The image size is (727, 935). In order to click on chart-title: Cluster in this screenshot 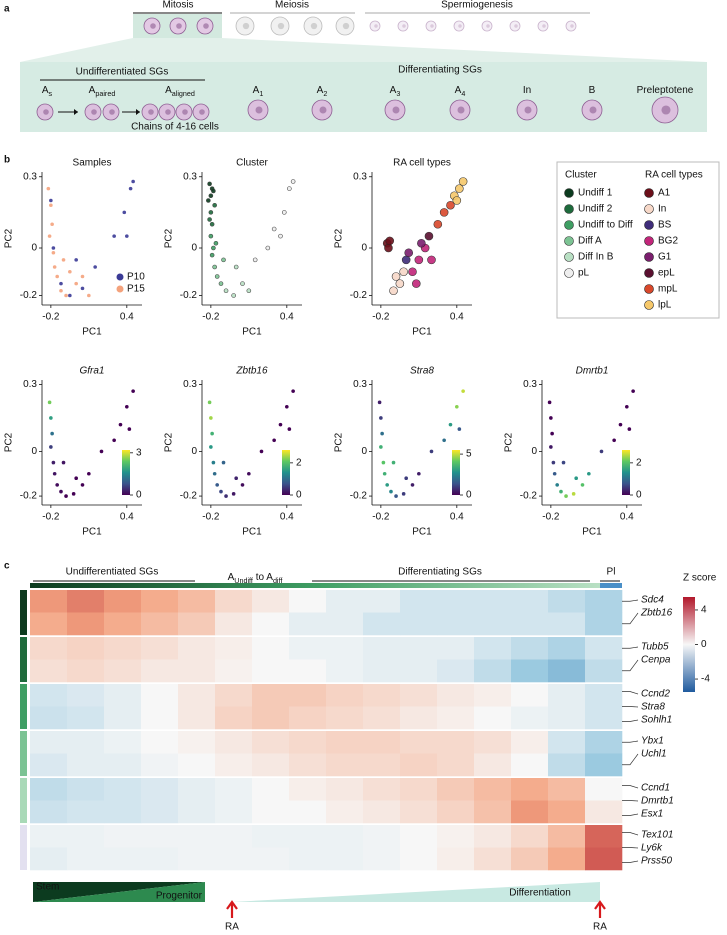, I will do `click(252, 163)`.